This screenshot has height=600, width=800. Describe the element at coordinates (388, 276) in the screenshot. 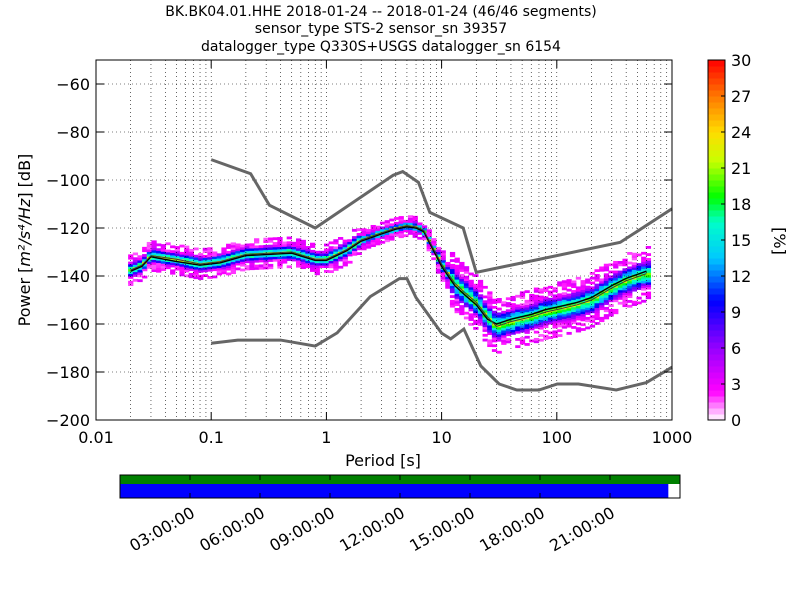

I see `mode-line` at that location.